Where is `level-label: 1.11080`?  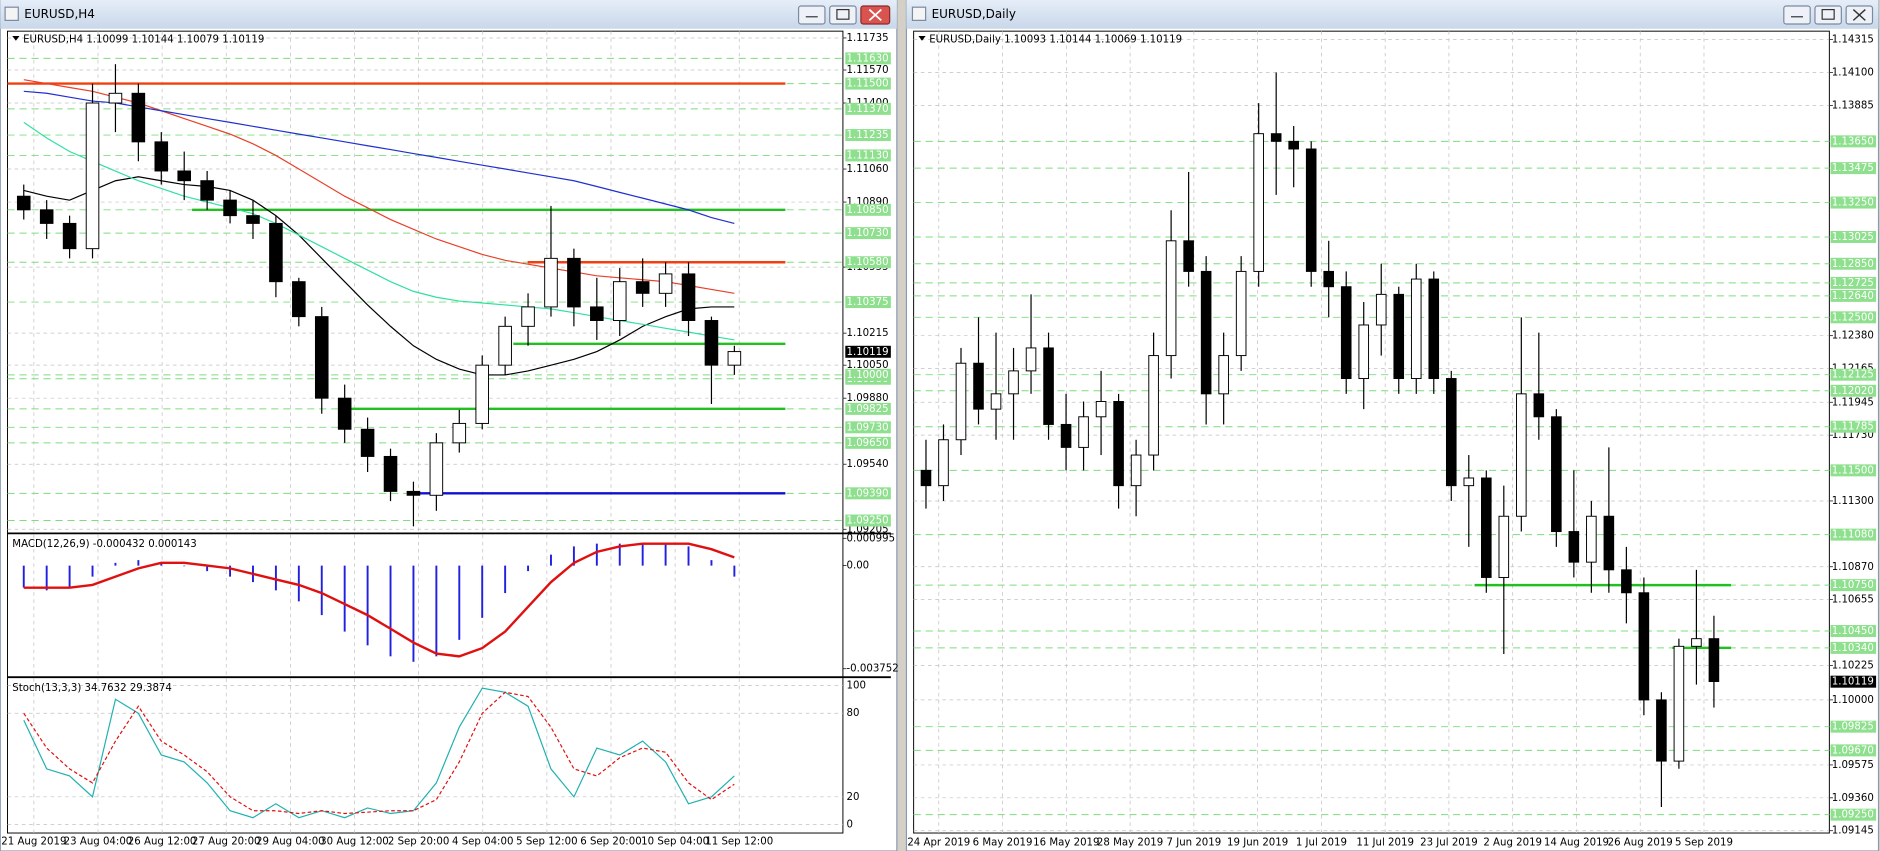 level-label: 1.11080 is located at coordinates (1853, 535).